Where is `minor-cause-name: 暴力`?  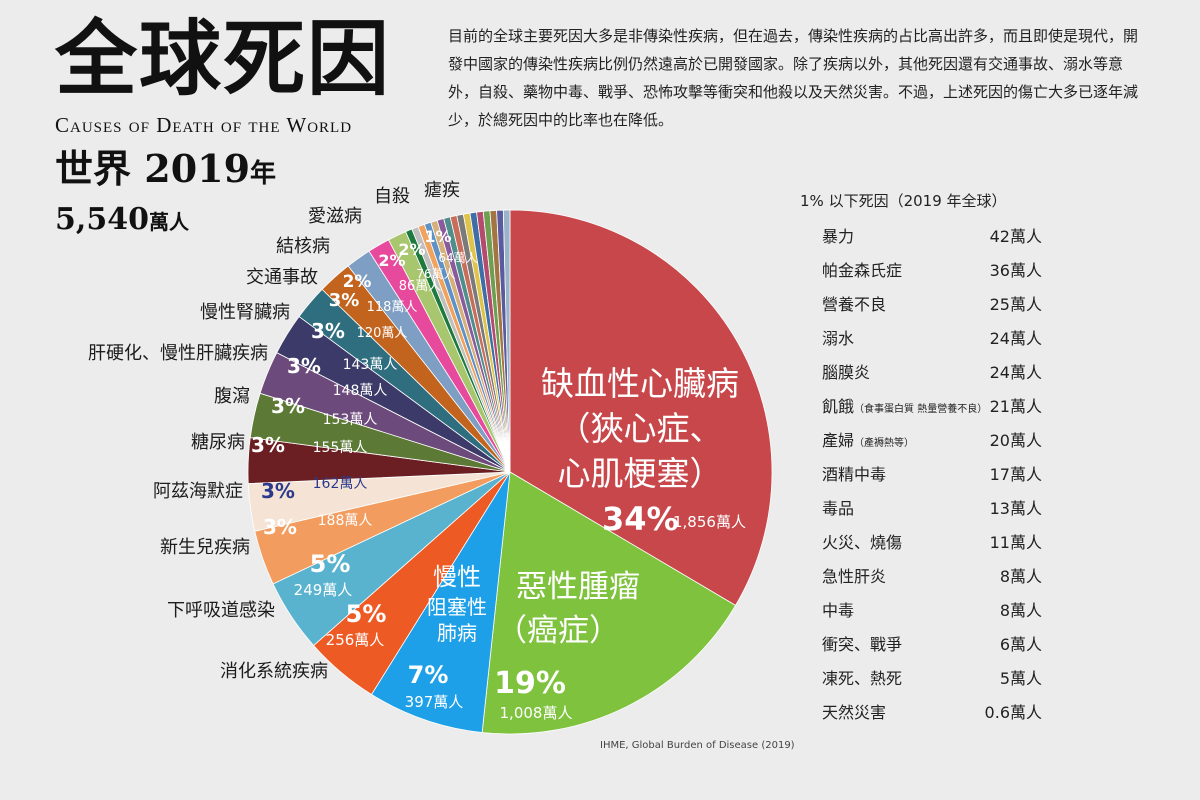 minor-cause-name: 暴力 is located at coordinates (838, 236).